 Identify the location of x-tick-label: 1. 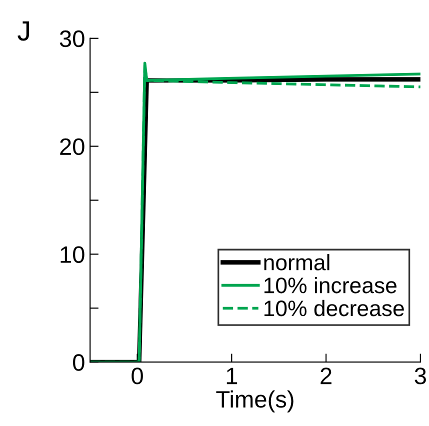
(232, 376).